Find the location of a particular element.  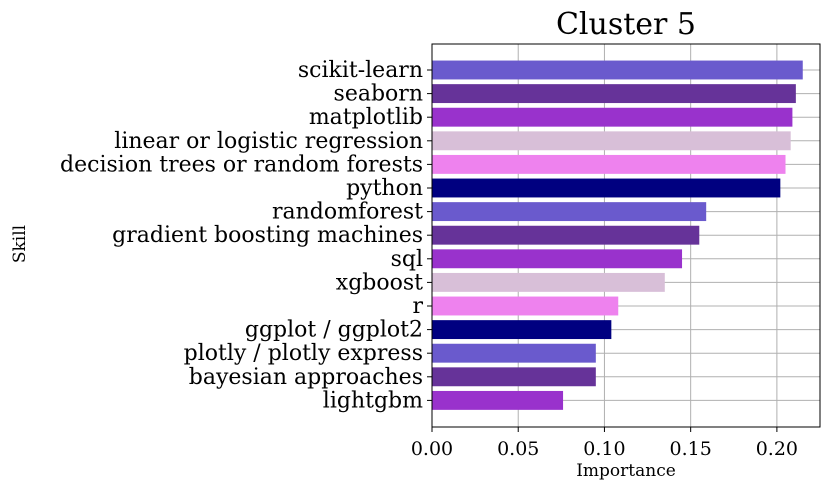

x-tick-label: 0.15 is located at coordinates (691, 449).